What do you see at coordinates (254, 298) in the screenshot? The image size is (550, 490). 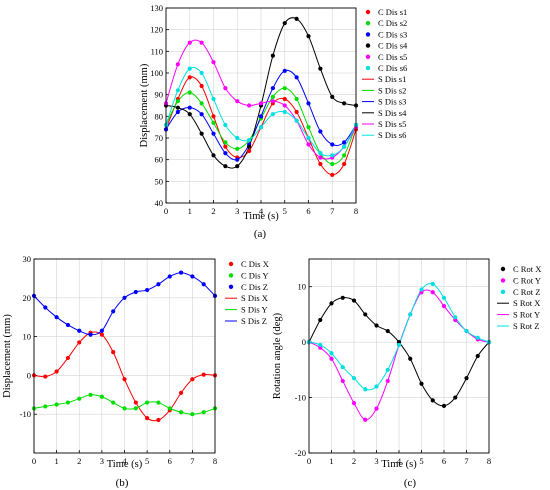 I see `legend-label: S Dis X` at bounding box center [254, 298].